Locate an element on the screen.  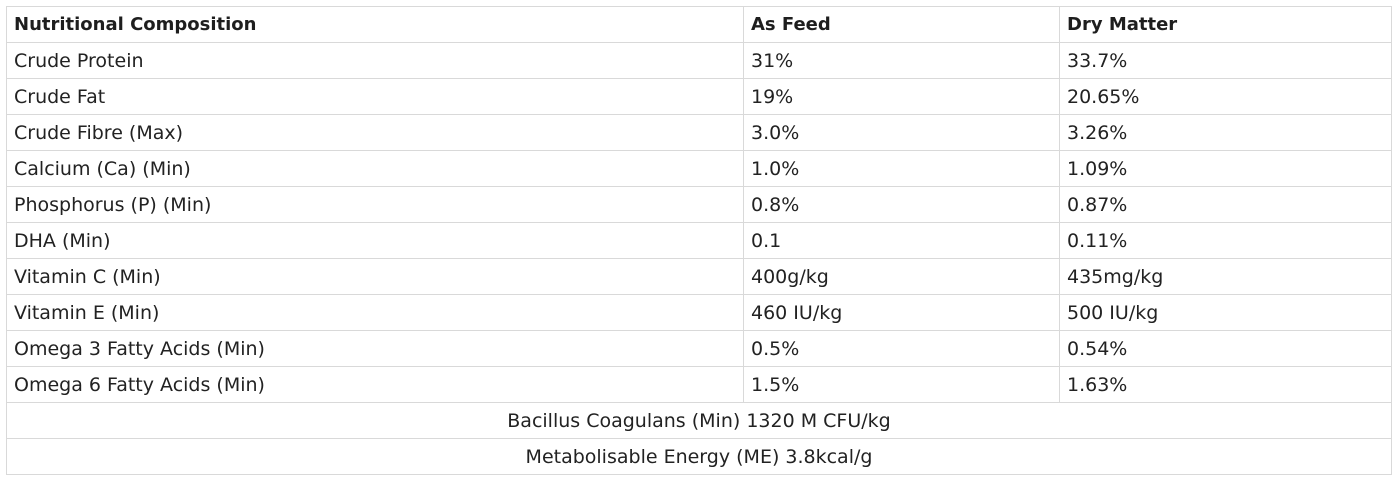
table-row: Vitamin C (Min) 400g/kg 435mg/kg is located at coordinates (699, 276).